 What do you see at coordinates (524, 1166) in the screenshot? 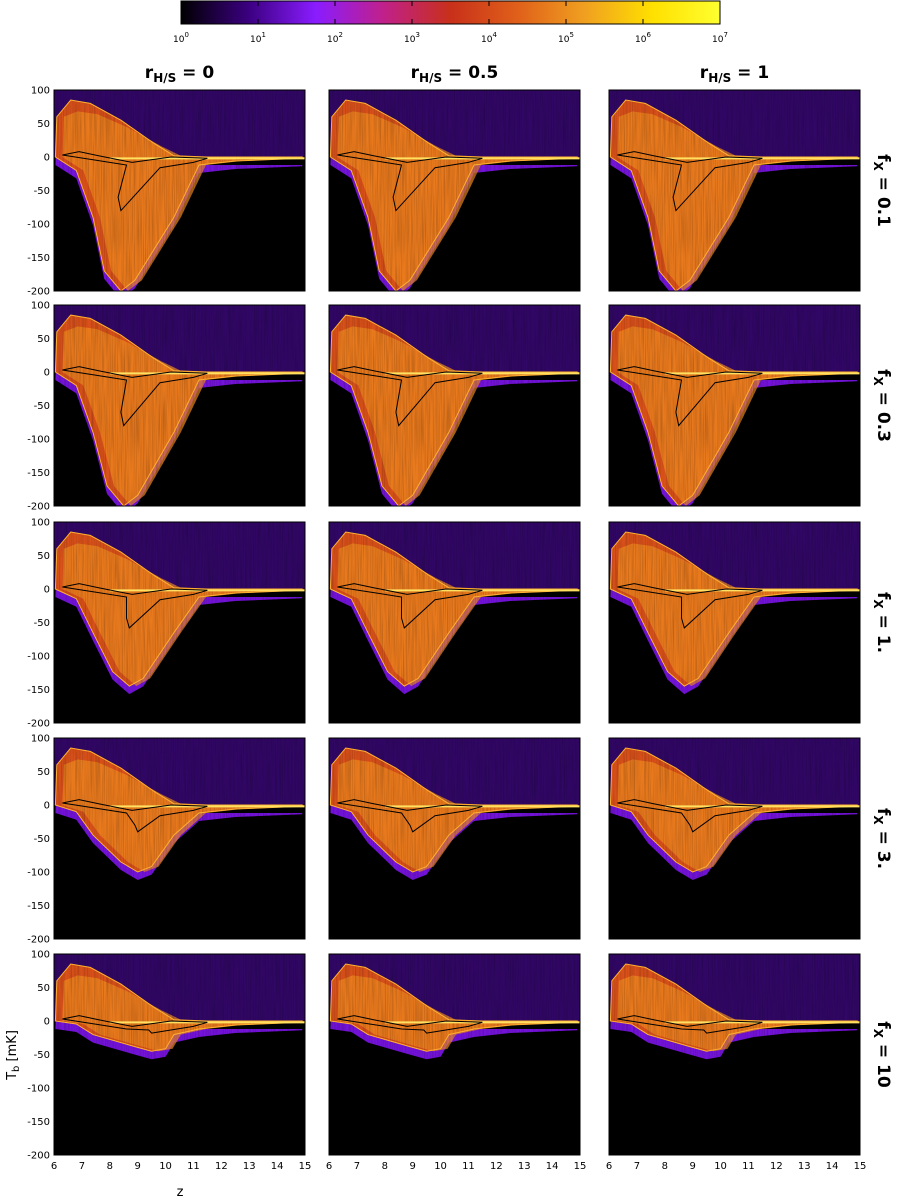
I see `x-tick-label: 13` at bounding box center [524, 1166].